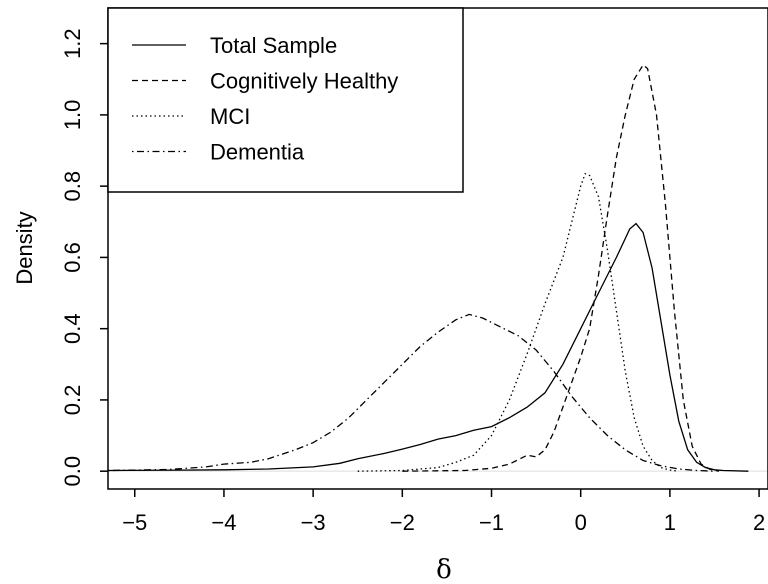 This screenshot has height=584, width=768. I want to click on x-axis: −5 −4 −3 −2 −1 0 1 2, so click(443, 512).